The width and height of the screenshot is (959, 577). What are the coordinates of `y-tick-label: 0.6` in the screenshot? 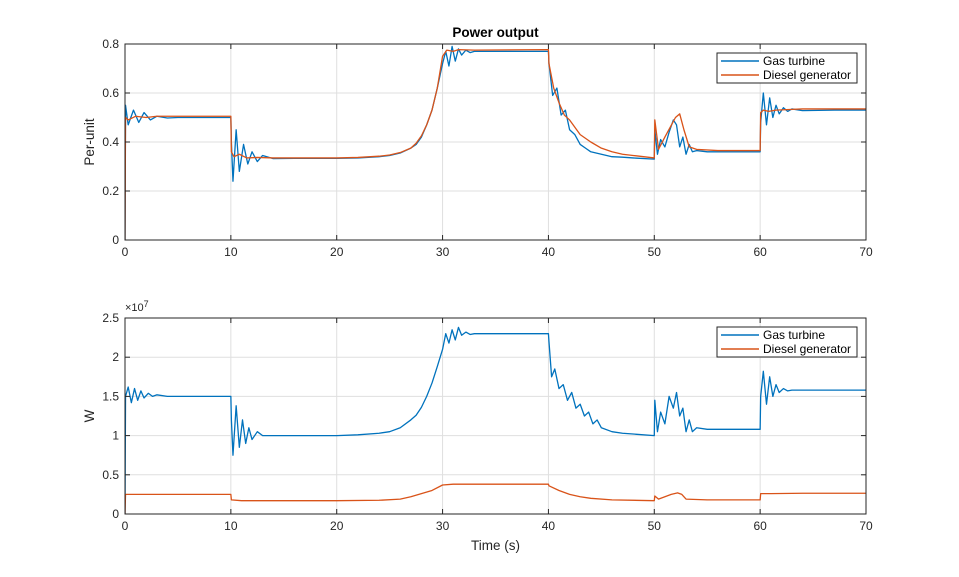 It's located at (110, 93).